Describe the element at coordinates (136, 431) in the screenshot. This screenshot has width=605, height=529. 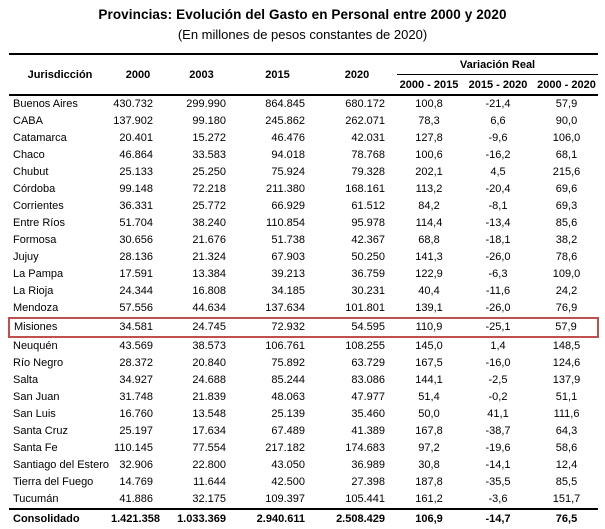
I see `value-cell: 25.197` at that location.